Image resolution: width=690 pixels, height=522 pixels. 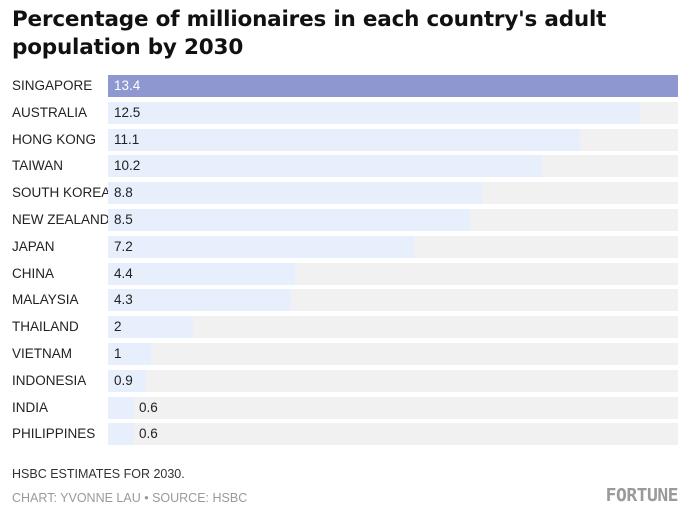 What do you see at coordinates (98, 474) in the screenshot?
I see `footnote: HSBC ESTIMATES FOR 2030.` at bounding box center [98, 474].